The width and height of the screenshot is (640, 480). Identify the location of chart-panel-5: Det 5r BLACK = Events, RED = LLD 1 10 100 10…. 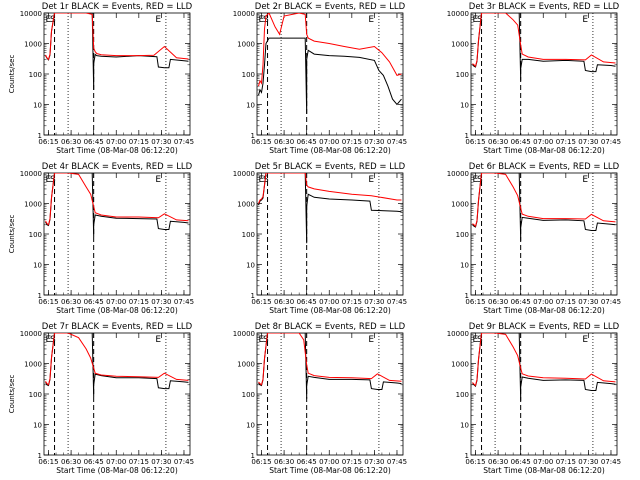
(320, 238).